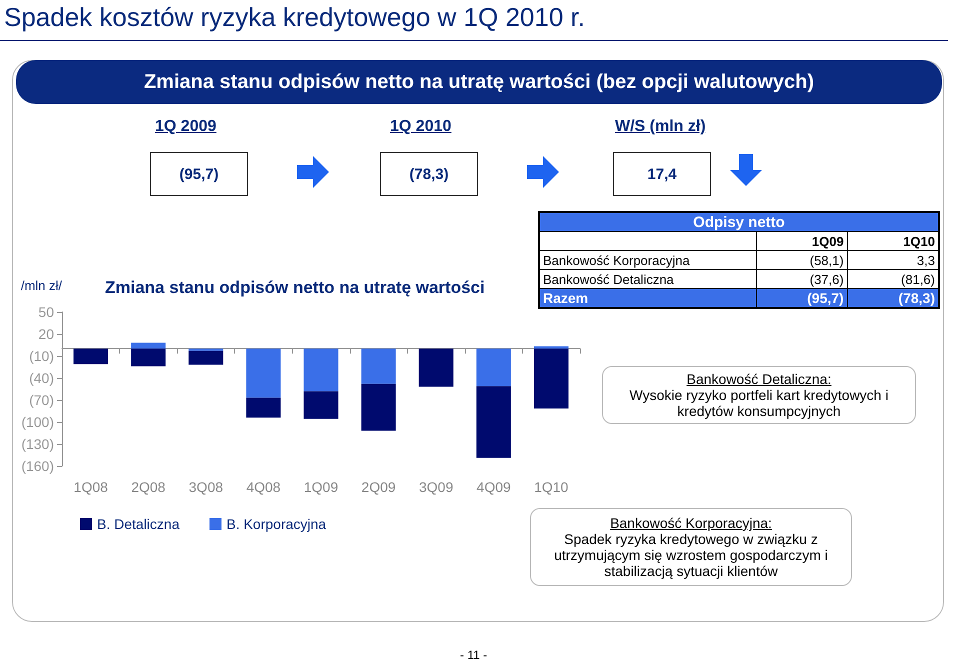  What do you see at coordinates (91, 487) in the screenshot?
I see `x-tick-label: 1Q08` at bounding box center [91, 487].